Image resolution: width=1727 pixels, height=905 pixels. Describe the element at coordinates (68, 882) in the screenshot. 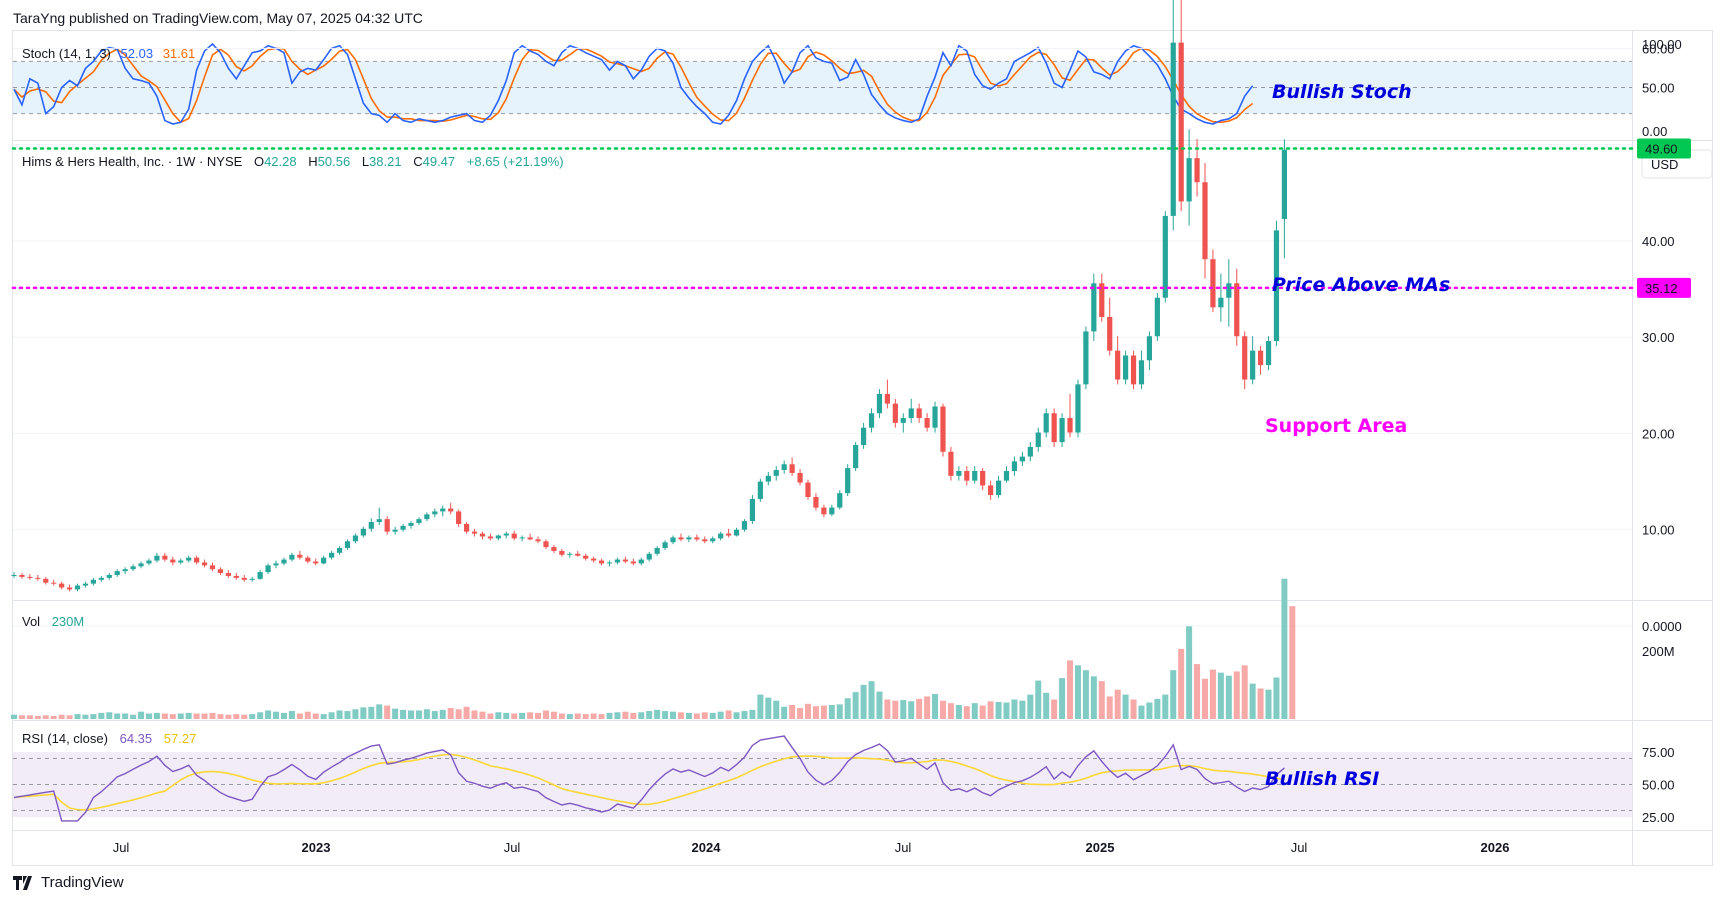

I see `tradingview-logo: TradingView` at that location.